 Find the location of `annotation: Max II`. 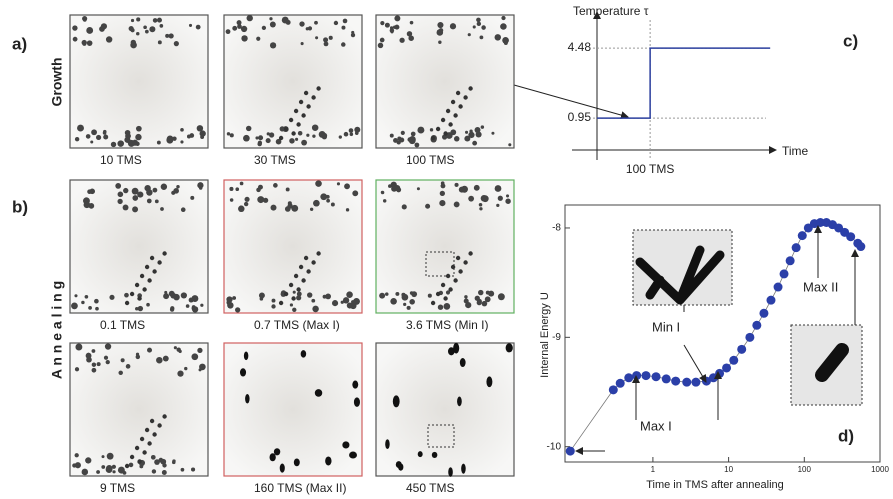

annotation: Max II is located at coordinates (820, 286).